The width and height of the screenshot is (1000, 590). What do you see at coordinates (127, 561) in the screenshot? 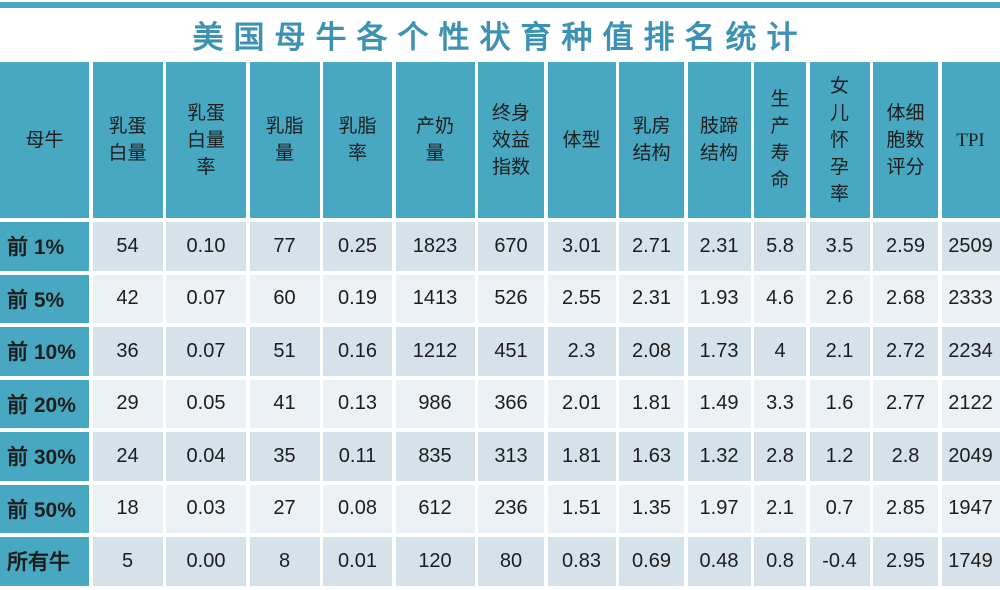
I see `data-cell: 5` at bounding box center [127, 561].